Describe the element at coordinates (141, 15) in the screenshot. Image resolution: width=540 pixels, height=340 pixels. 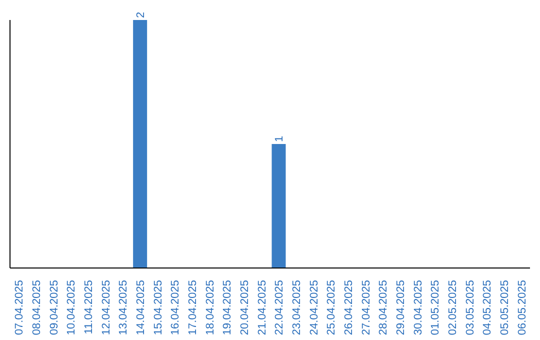
I see `data-label: 2` at that location.